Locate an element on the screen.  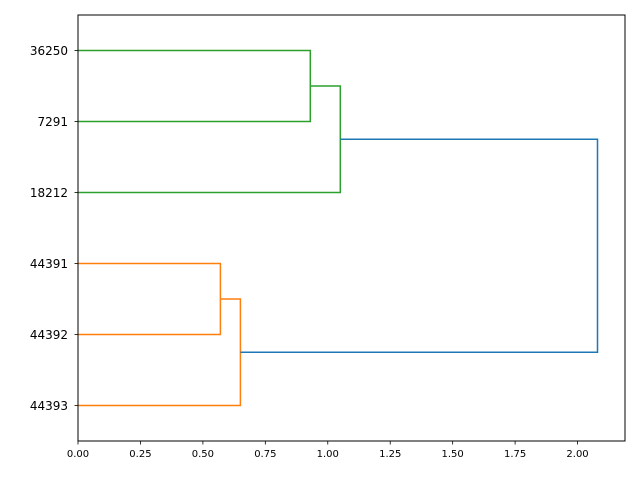
leaf-label: 36250 is located at coordinates (49, 51).